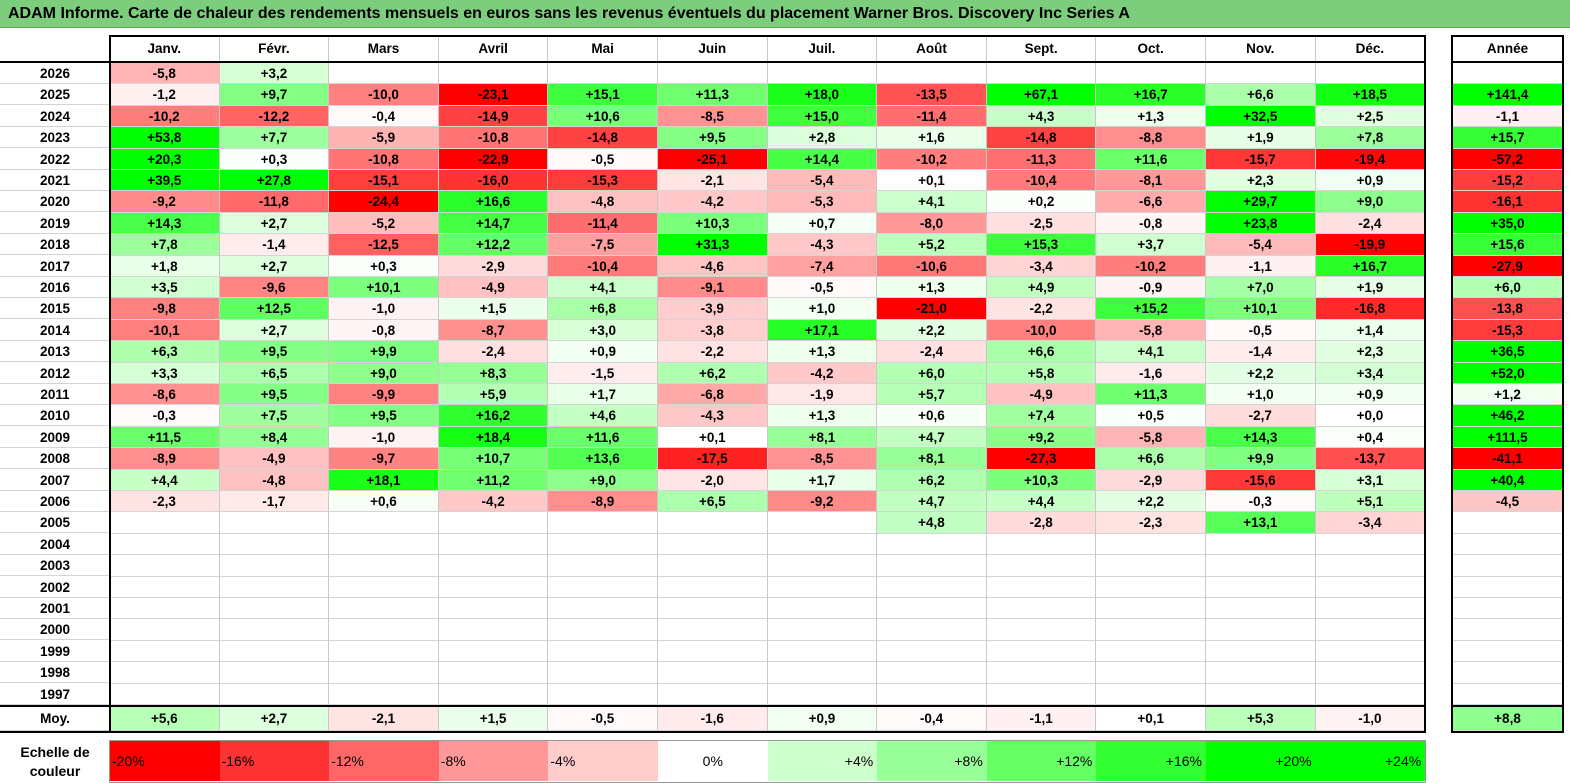 Image resolution: width=1570 pixels, height=783 pixels. I want to click on heatmap-cell: -21,0, so click(932, 309).